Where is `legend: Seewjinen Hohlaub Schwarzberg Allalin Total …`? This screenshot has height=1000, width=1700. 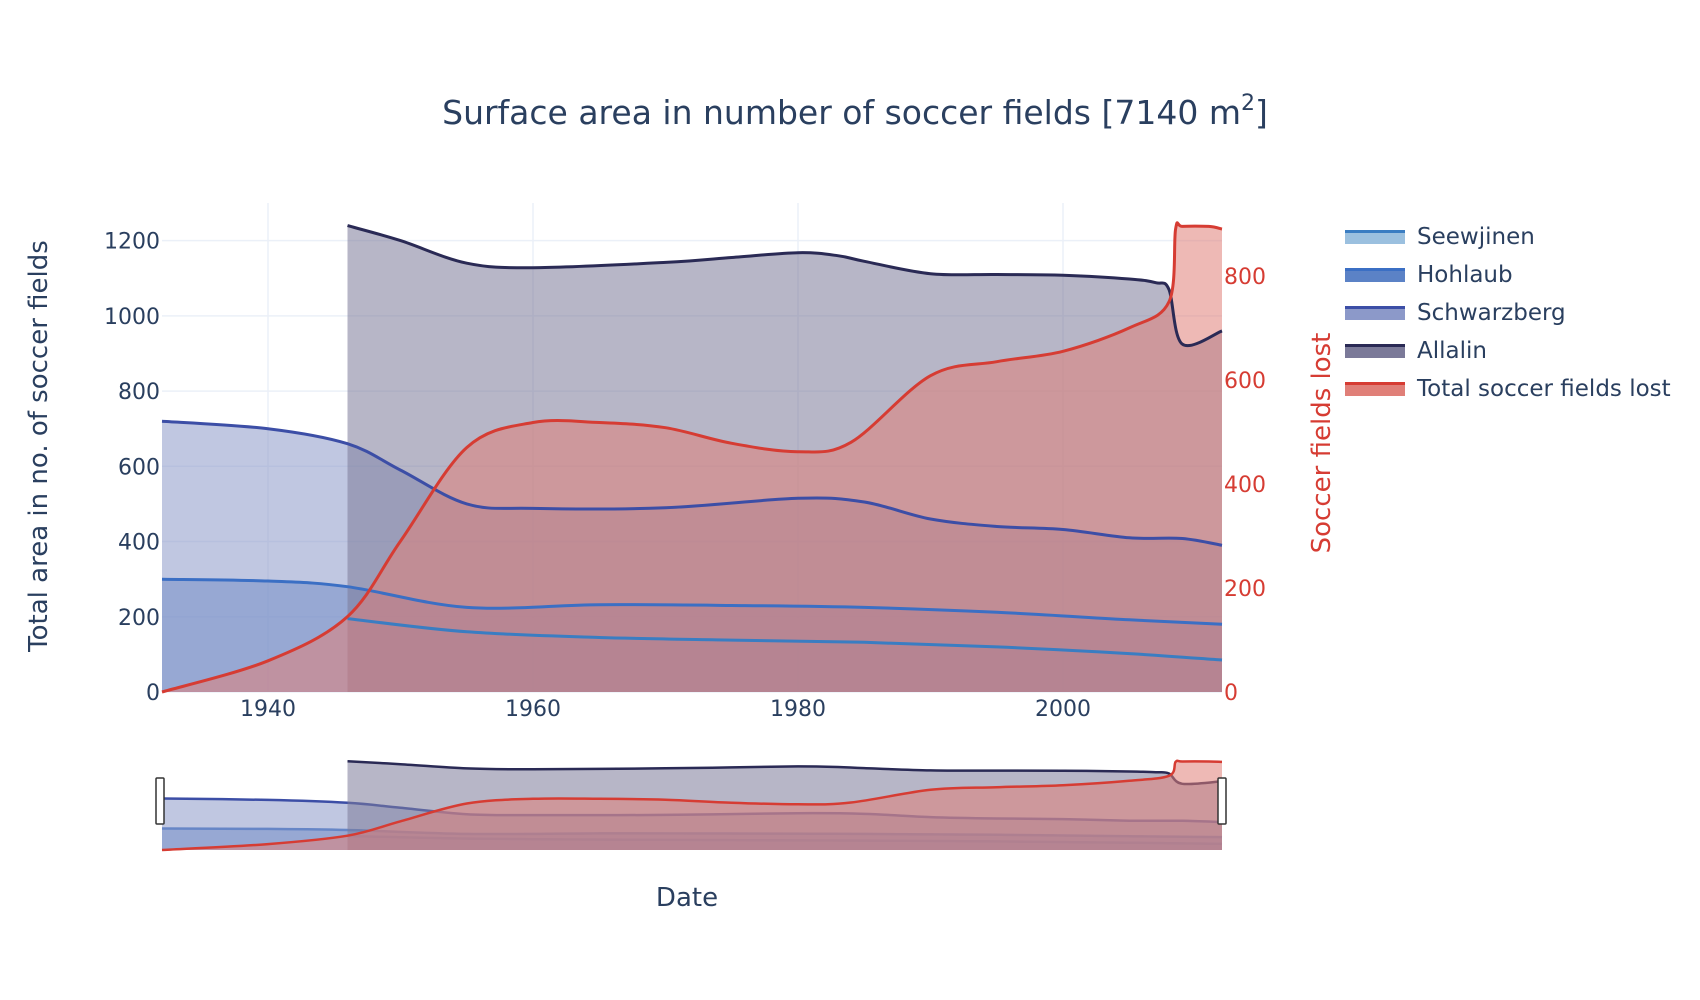
legend: Seewjinen Hohlaub Schwarzberg Allalin Total … is located at coordinates (1508, 313).